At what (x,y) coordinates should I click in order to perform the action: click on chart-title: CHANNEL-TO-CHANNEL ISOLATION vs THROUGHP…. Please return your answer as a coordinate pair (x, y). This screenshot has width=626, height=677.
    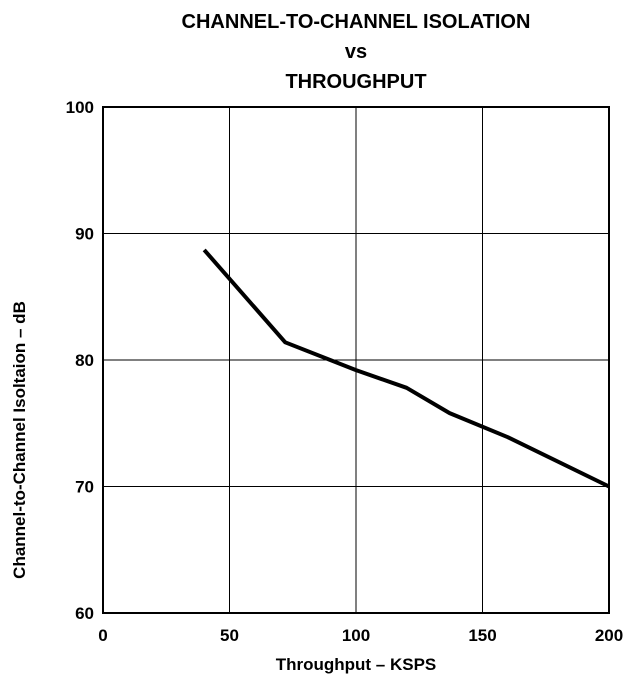
    Looking at the image, I should click on (356, 52).